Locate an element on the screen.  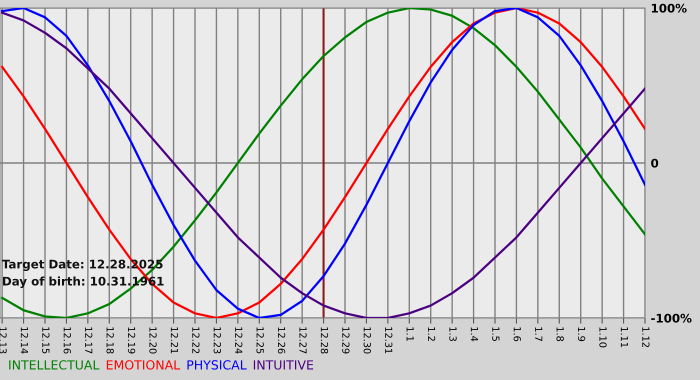
x-tick-label: 12.14 is located at coordinates (24, 340).